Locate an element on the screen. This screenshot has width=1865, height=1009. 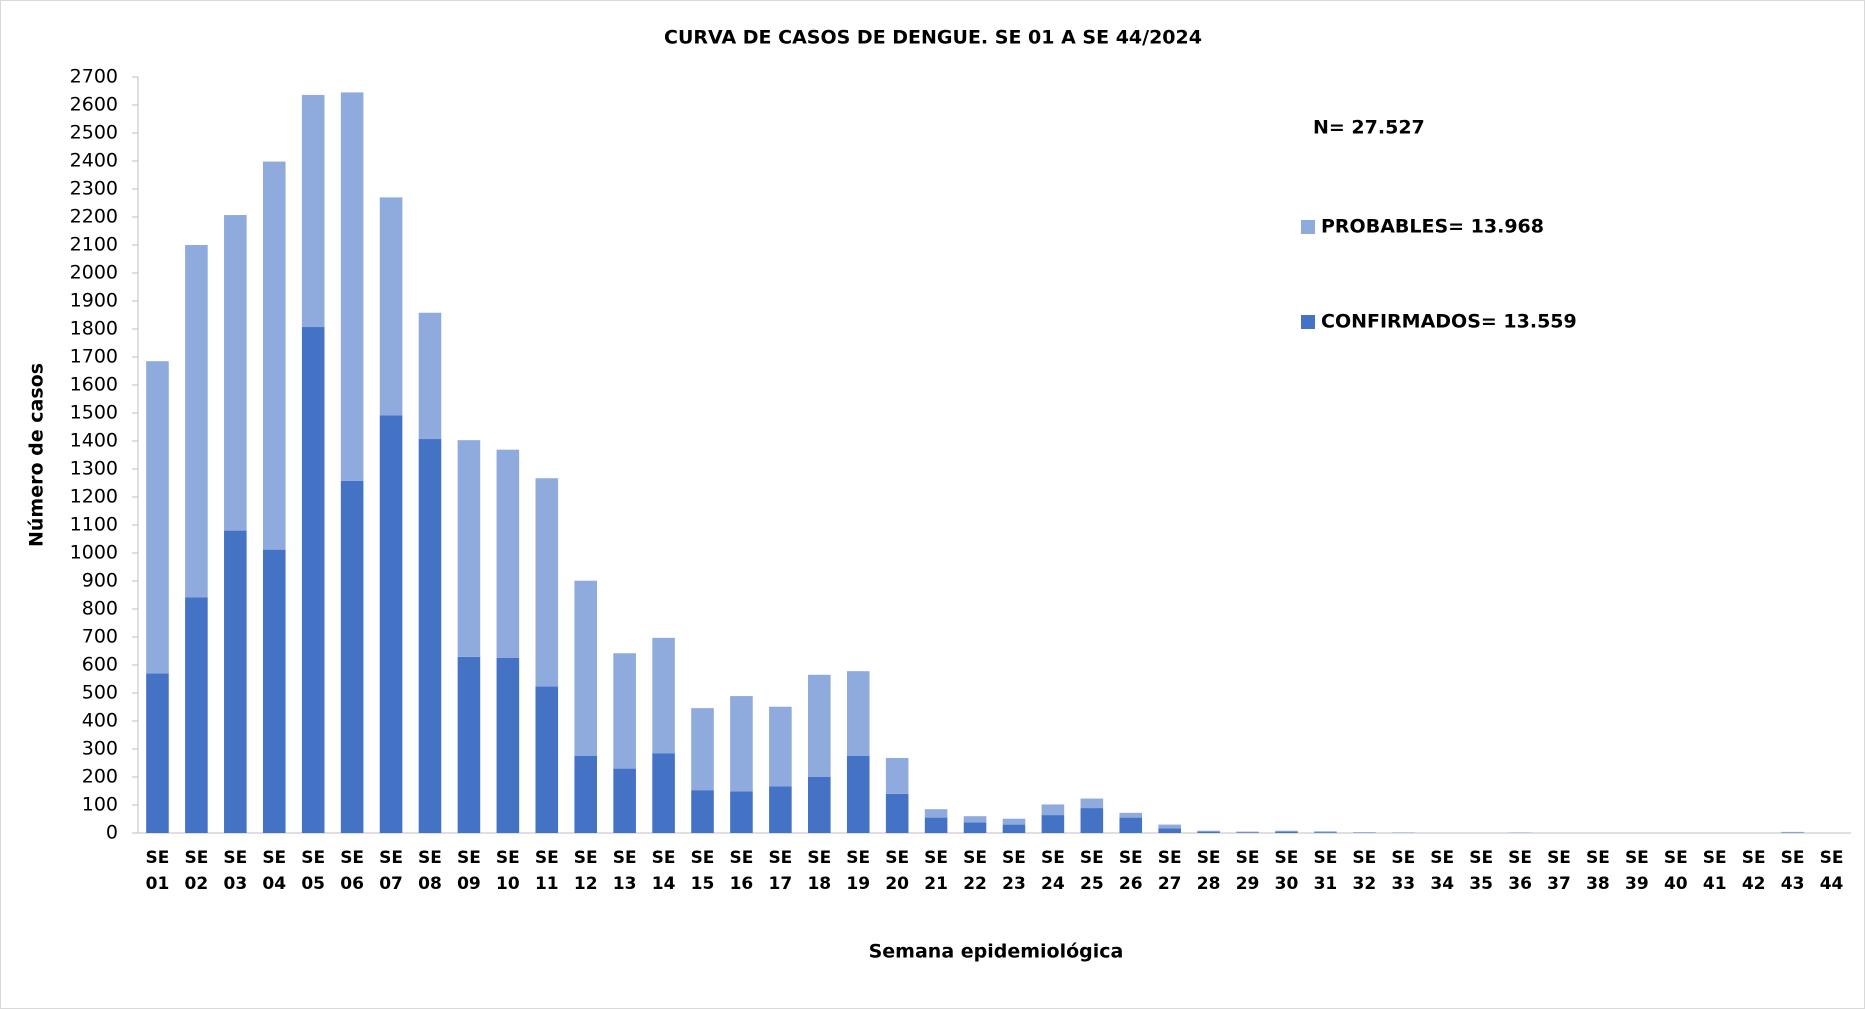
x-tick-label: SE 26 is located at coordinates (1130, 871).